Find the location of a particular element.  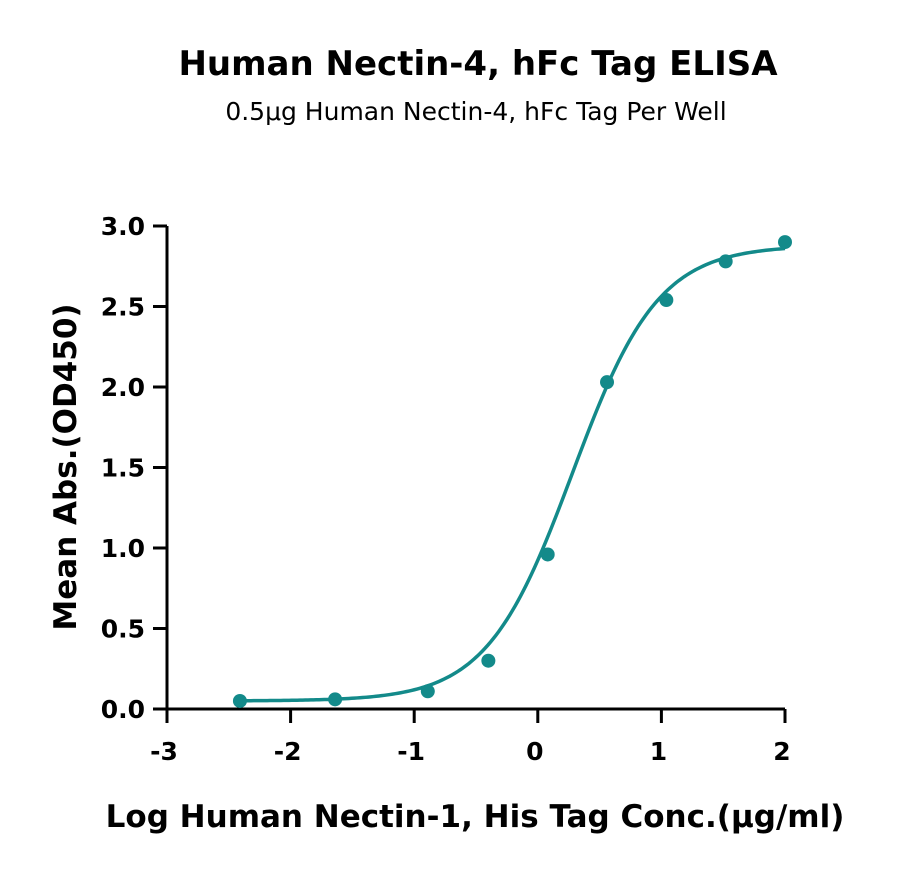

y-axis-title: Mean Abs.(OD450) is located at coordinates (66, 466).